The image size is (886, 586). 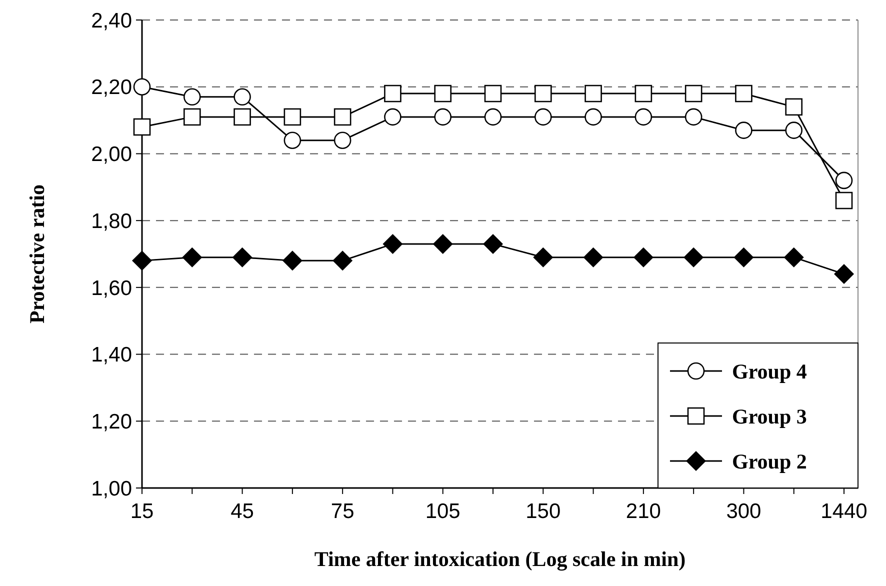 I want to click on legend-label: Group 3, so click(x=769, y=416).